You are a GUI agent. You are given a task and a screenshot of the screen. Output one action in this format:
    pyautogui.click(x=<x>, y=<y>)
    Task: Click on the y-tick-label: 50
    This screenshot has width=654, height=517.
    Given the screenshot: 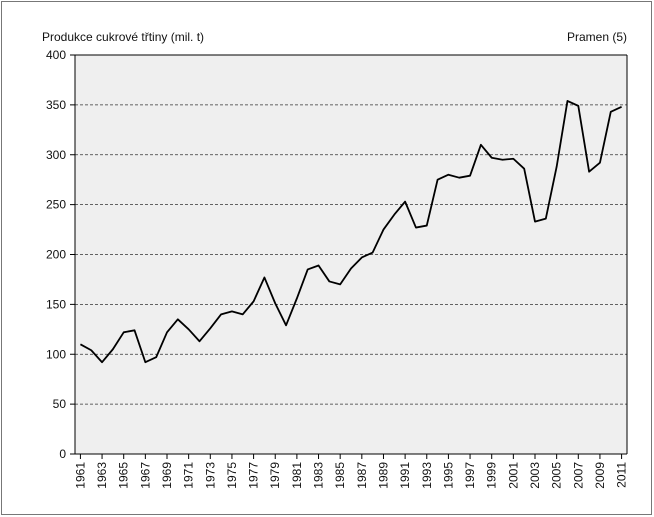 What is the action you would take?
    pyautogui.click(x=60, y=404)
    